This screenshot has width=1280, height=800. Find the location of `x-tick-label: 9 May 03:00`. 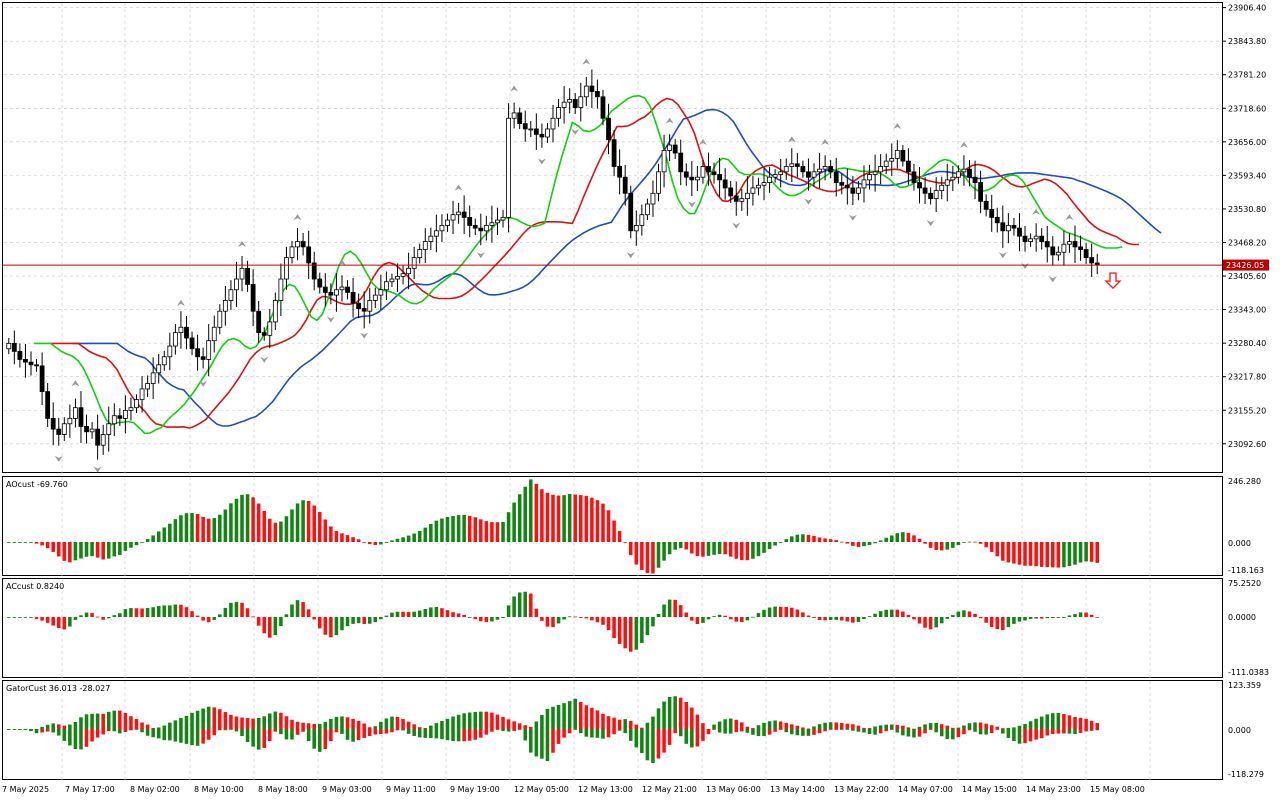

x-tick-label: 9 May 03:00 is located at coordinates (347, 789).